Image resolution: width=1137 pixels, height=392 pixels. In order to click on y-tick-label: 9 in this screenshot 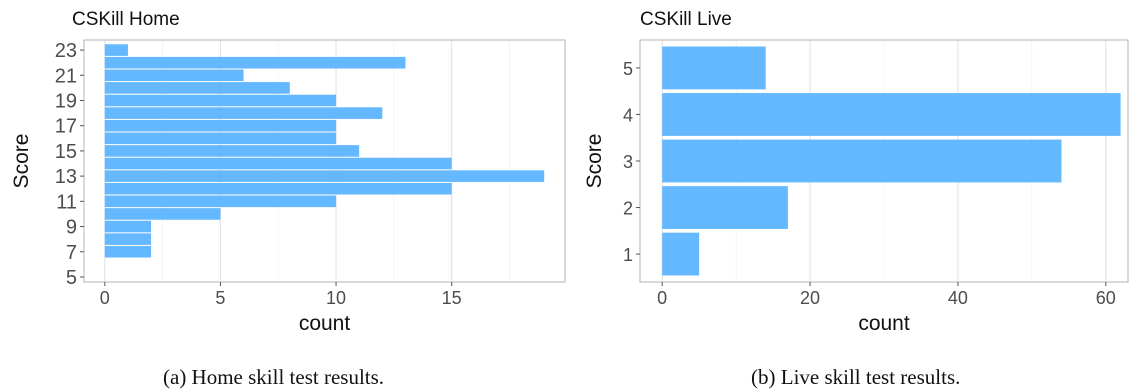, I will do `click(71, 228)`.